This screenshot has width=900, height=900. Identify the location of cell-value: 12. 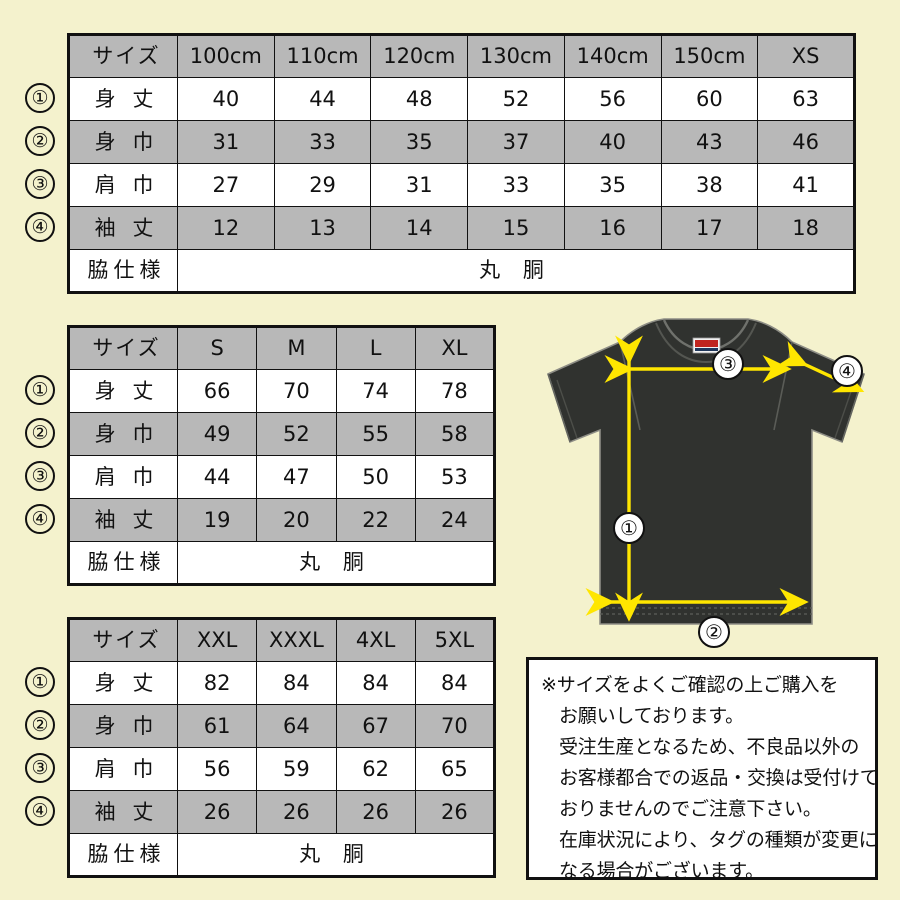
(226, 228).